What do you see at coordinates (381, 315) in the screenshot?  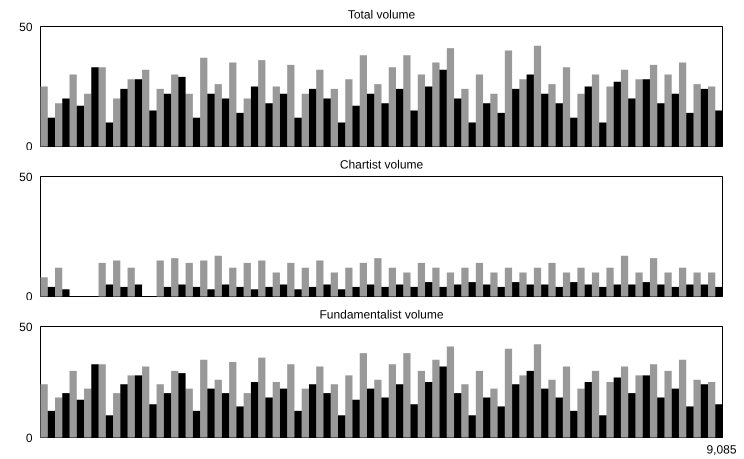 I see `chart-title: Fundamentalist volume` at bounding box center [381, 315].